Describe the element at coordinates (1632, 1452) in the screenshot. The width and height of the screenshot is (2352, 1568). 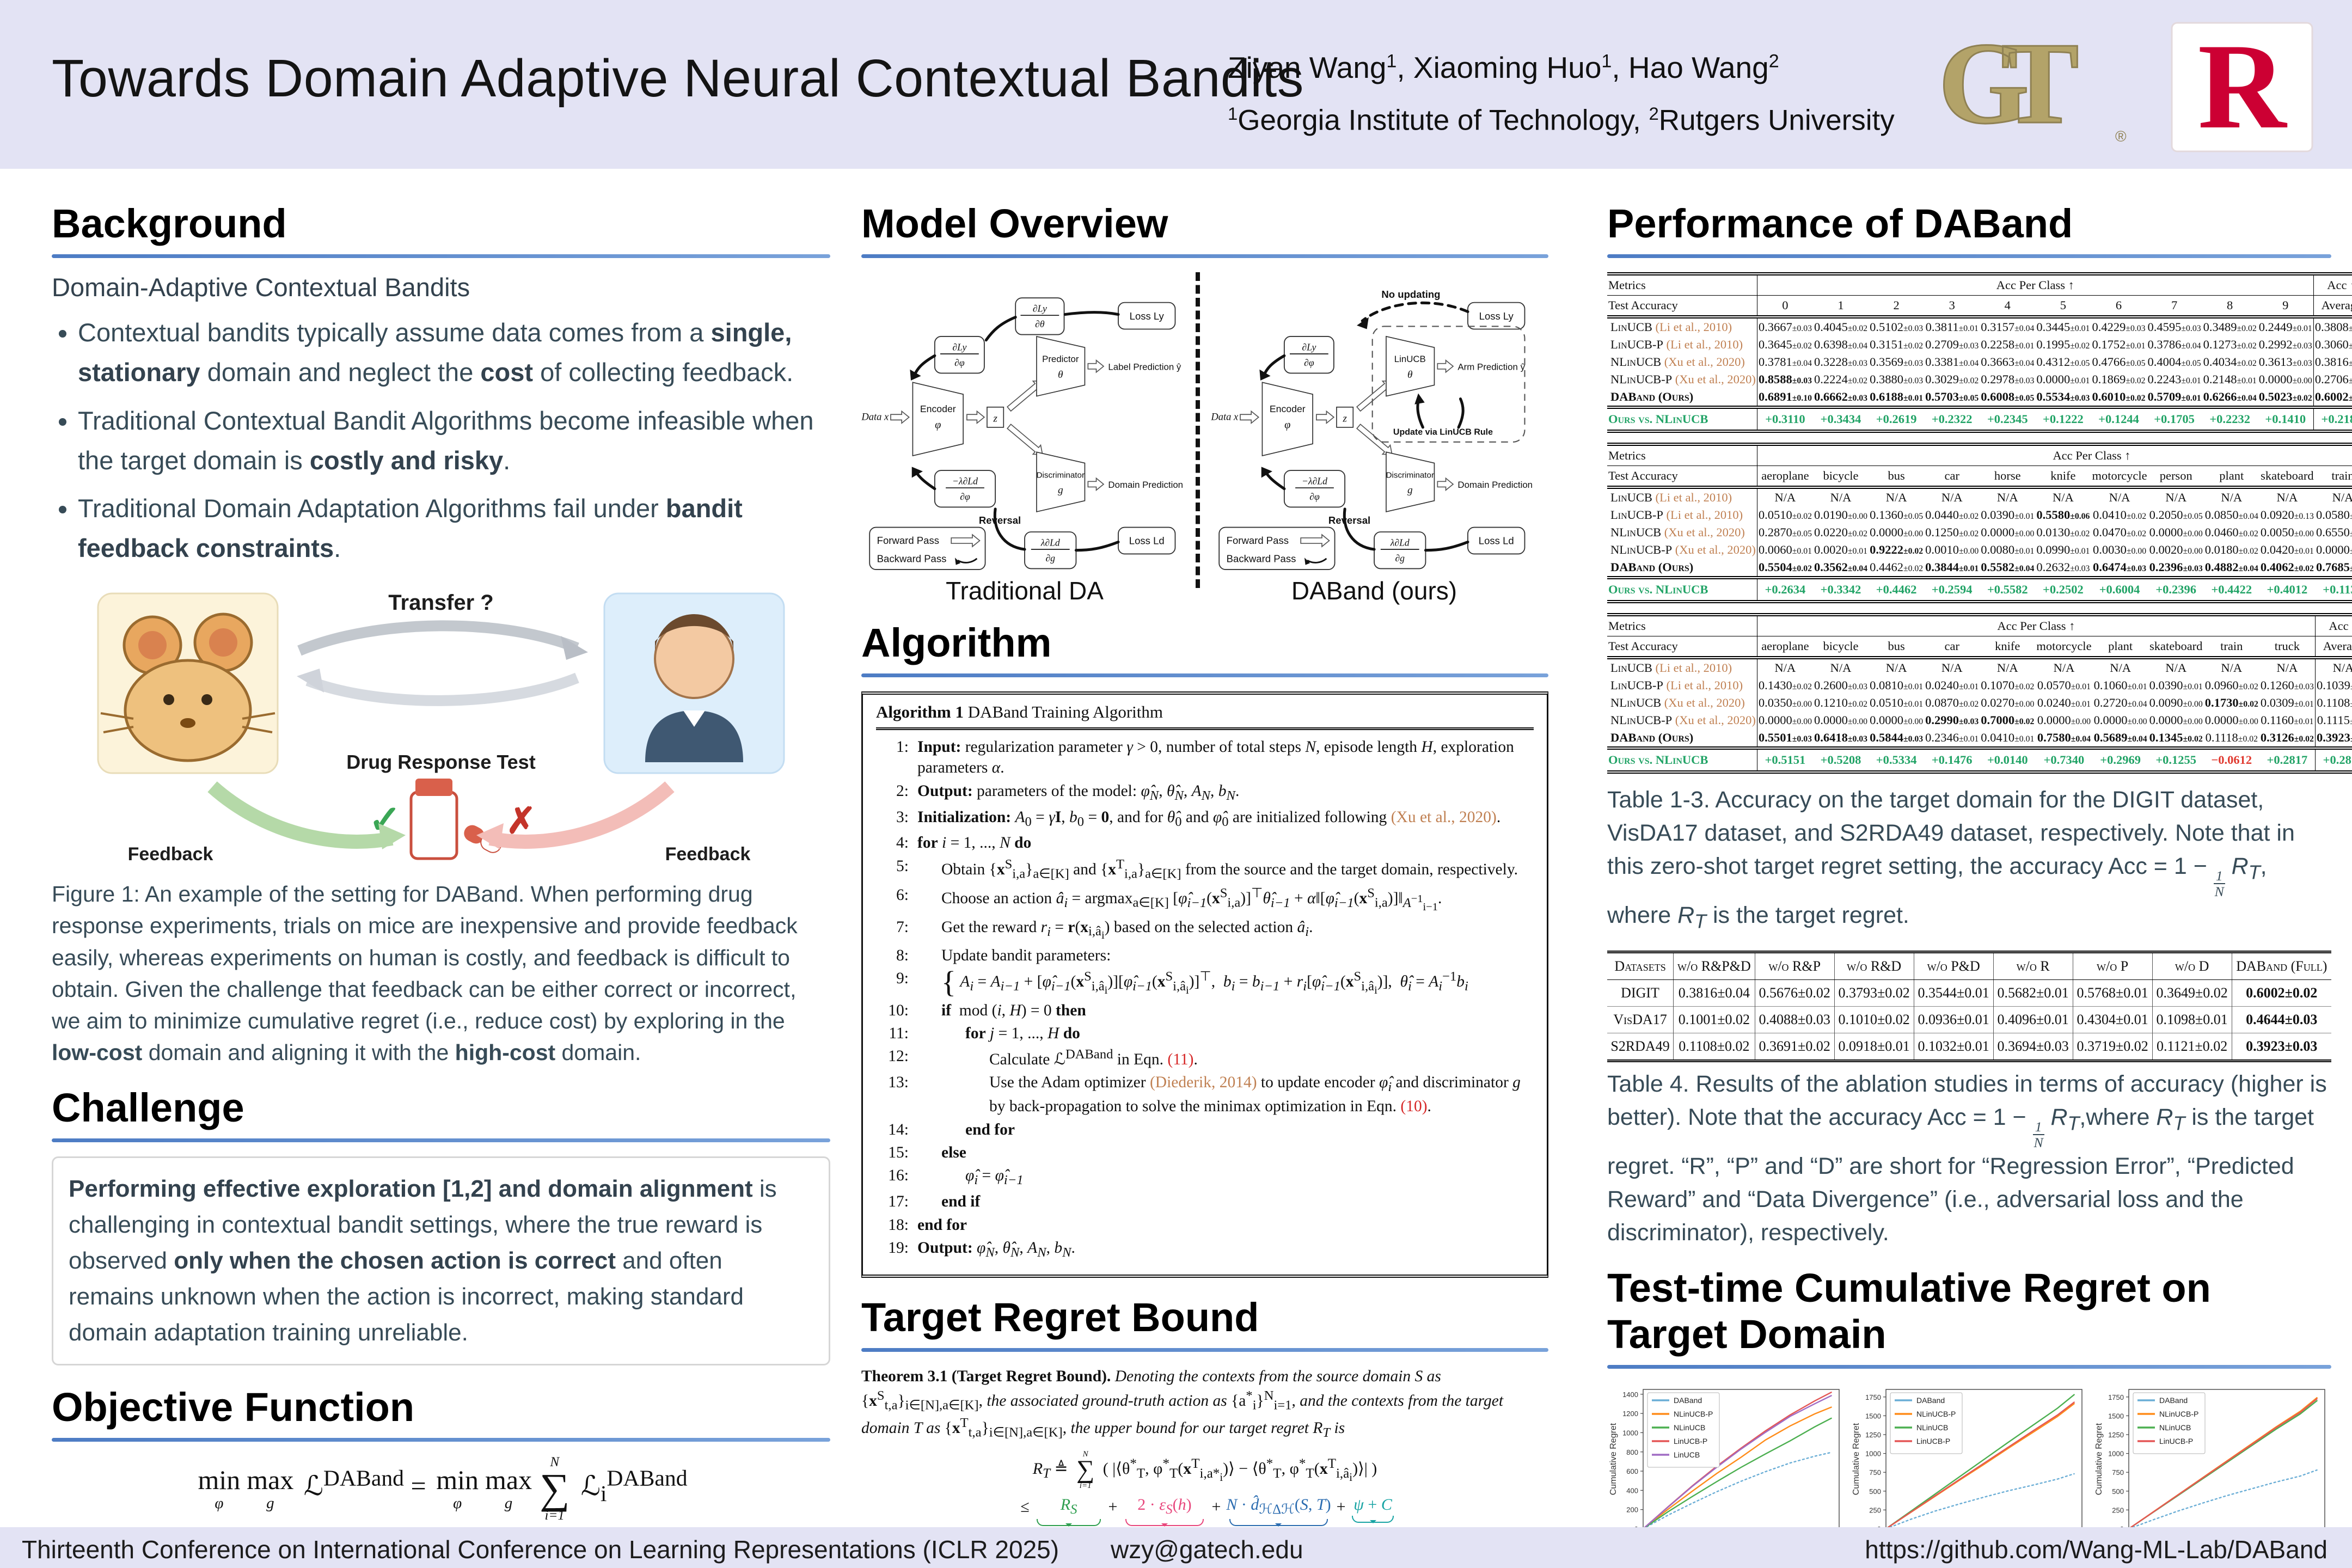
I see `svg-text: 800` at that location.